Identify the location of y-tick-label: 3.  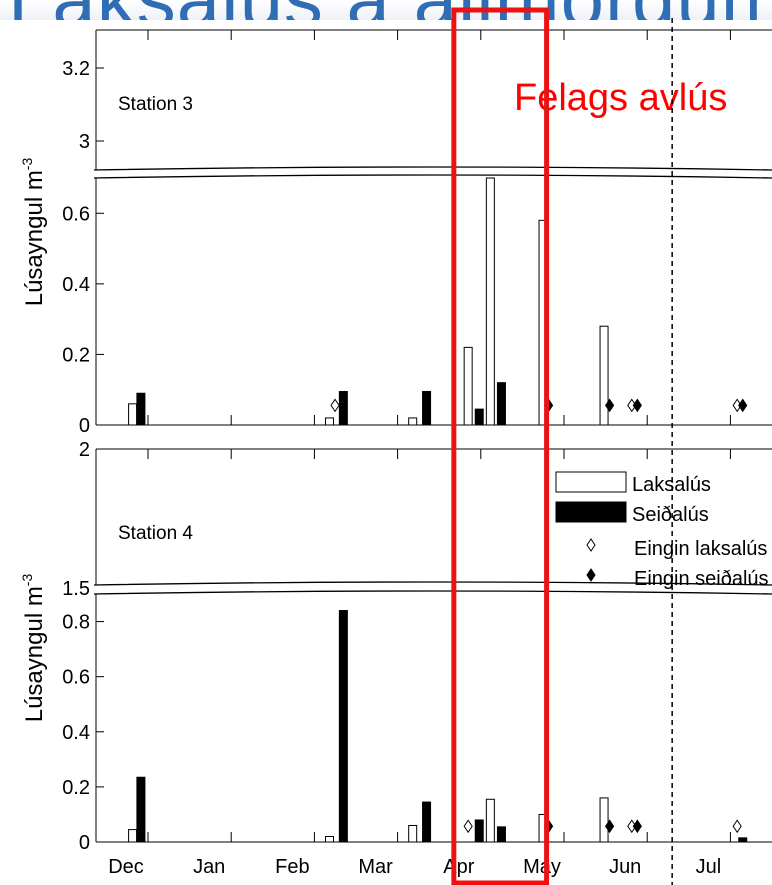
(84, 142).